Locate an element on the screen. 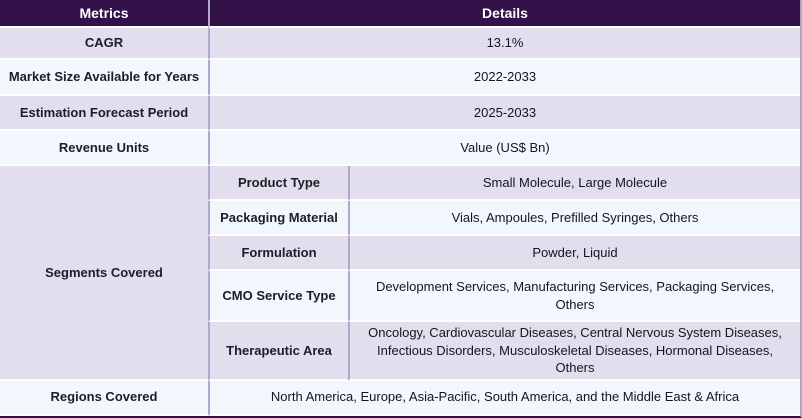  row-label-cagr: CAGR is located at coordinates (104, 44).